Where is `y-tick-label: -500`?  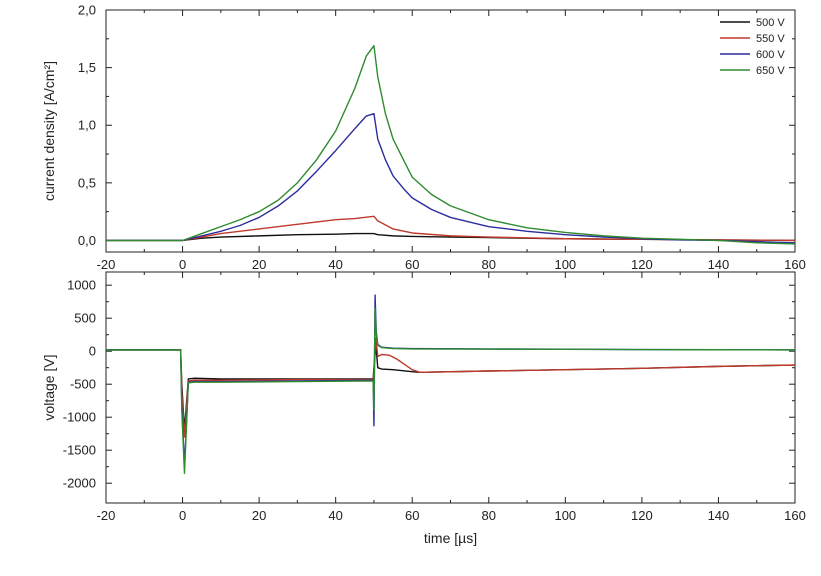
y-tick-label: -500 is located at coordinates (83, 384).